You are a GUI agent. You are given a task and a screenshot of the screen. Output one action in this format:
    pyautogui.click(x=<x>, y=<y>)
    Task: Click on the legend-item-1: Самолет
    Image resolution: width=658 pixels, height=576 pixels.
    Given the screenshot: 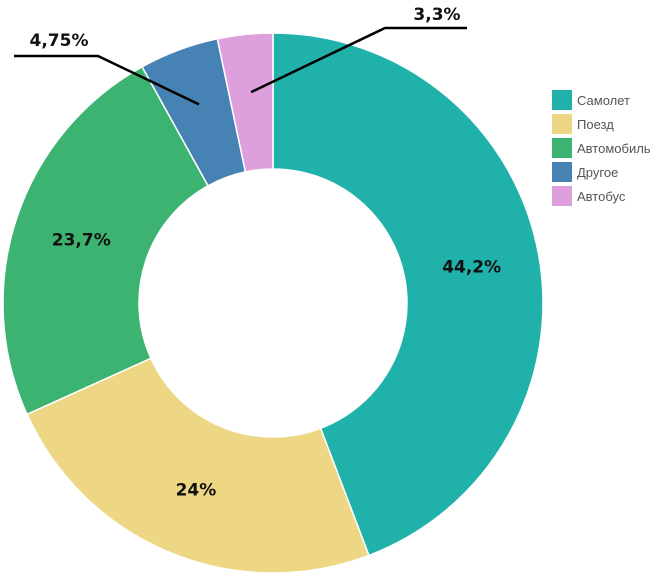 What is the action you would take?
    pyautogui.click(x=601, y=100)
    